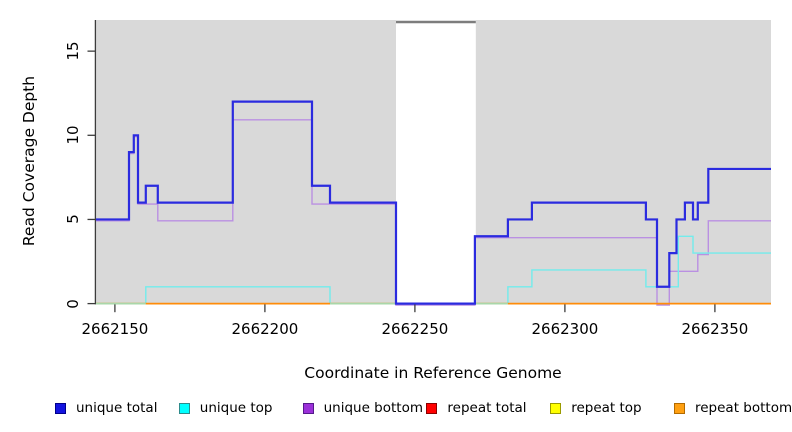  Describe the element at coordinates (73, 51) in the screenshot. I see `y-tick-label: 15` at that location.